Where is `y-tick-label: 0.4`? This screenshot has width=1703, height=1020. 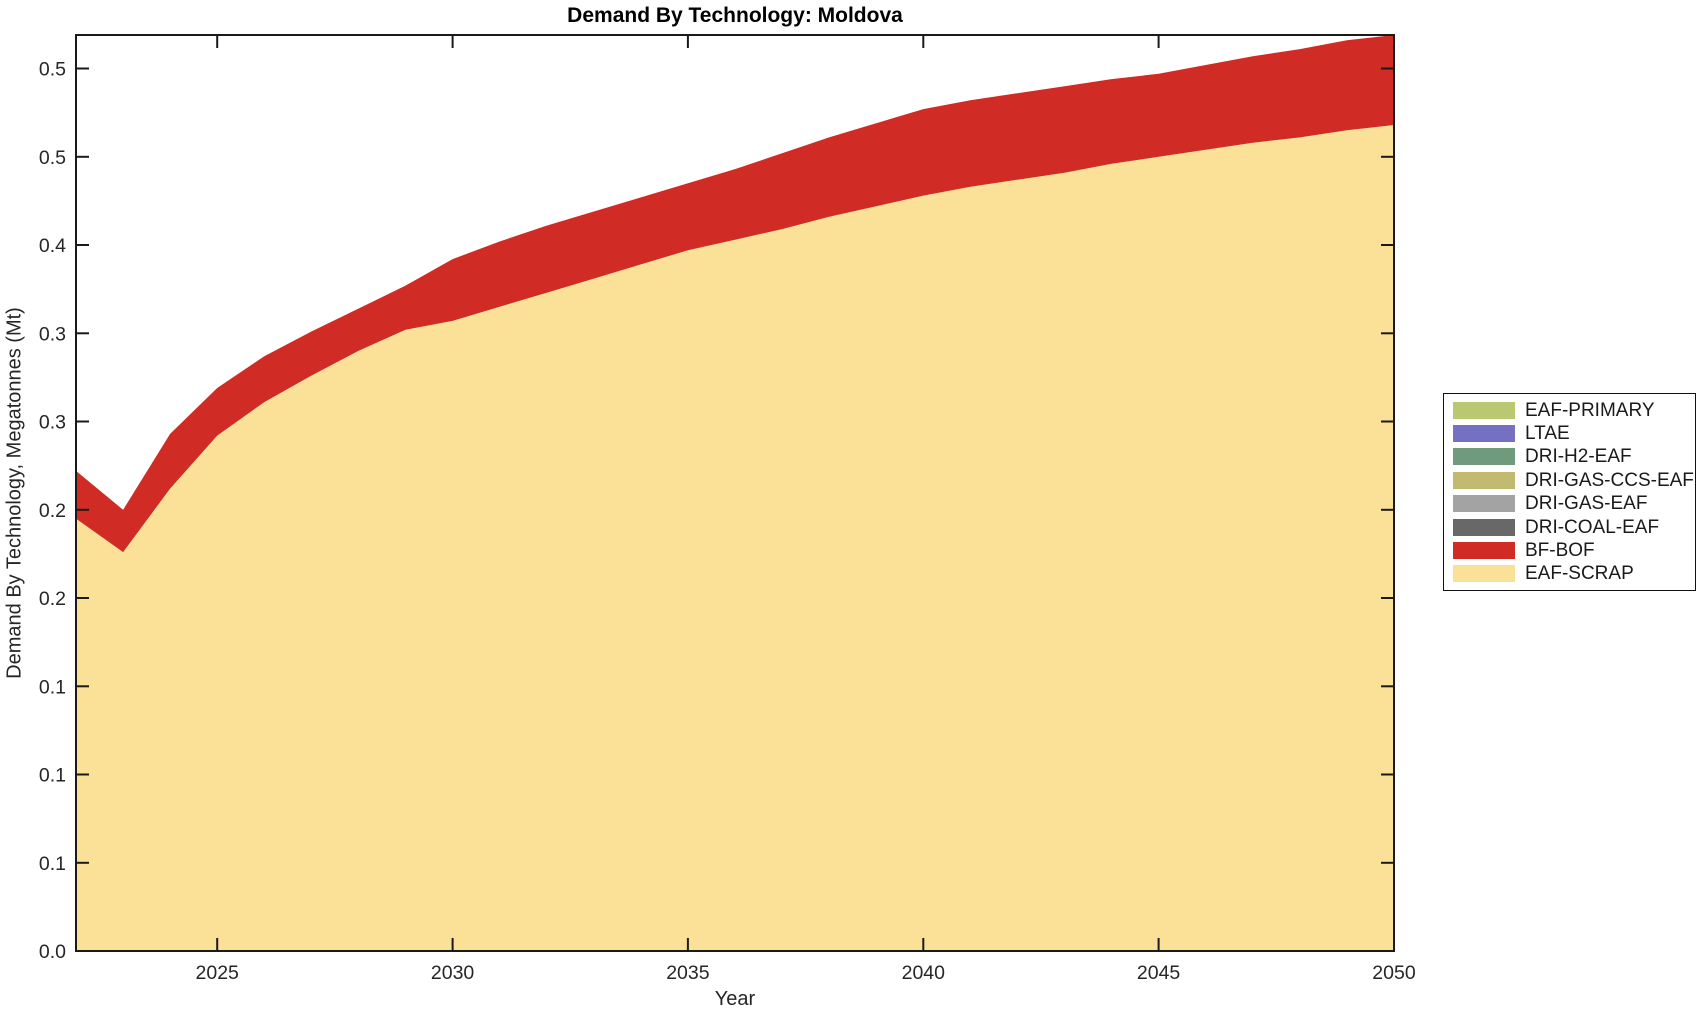
y-tick-label: 0.4 is located at coordinates (52, 246).